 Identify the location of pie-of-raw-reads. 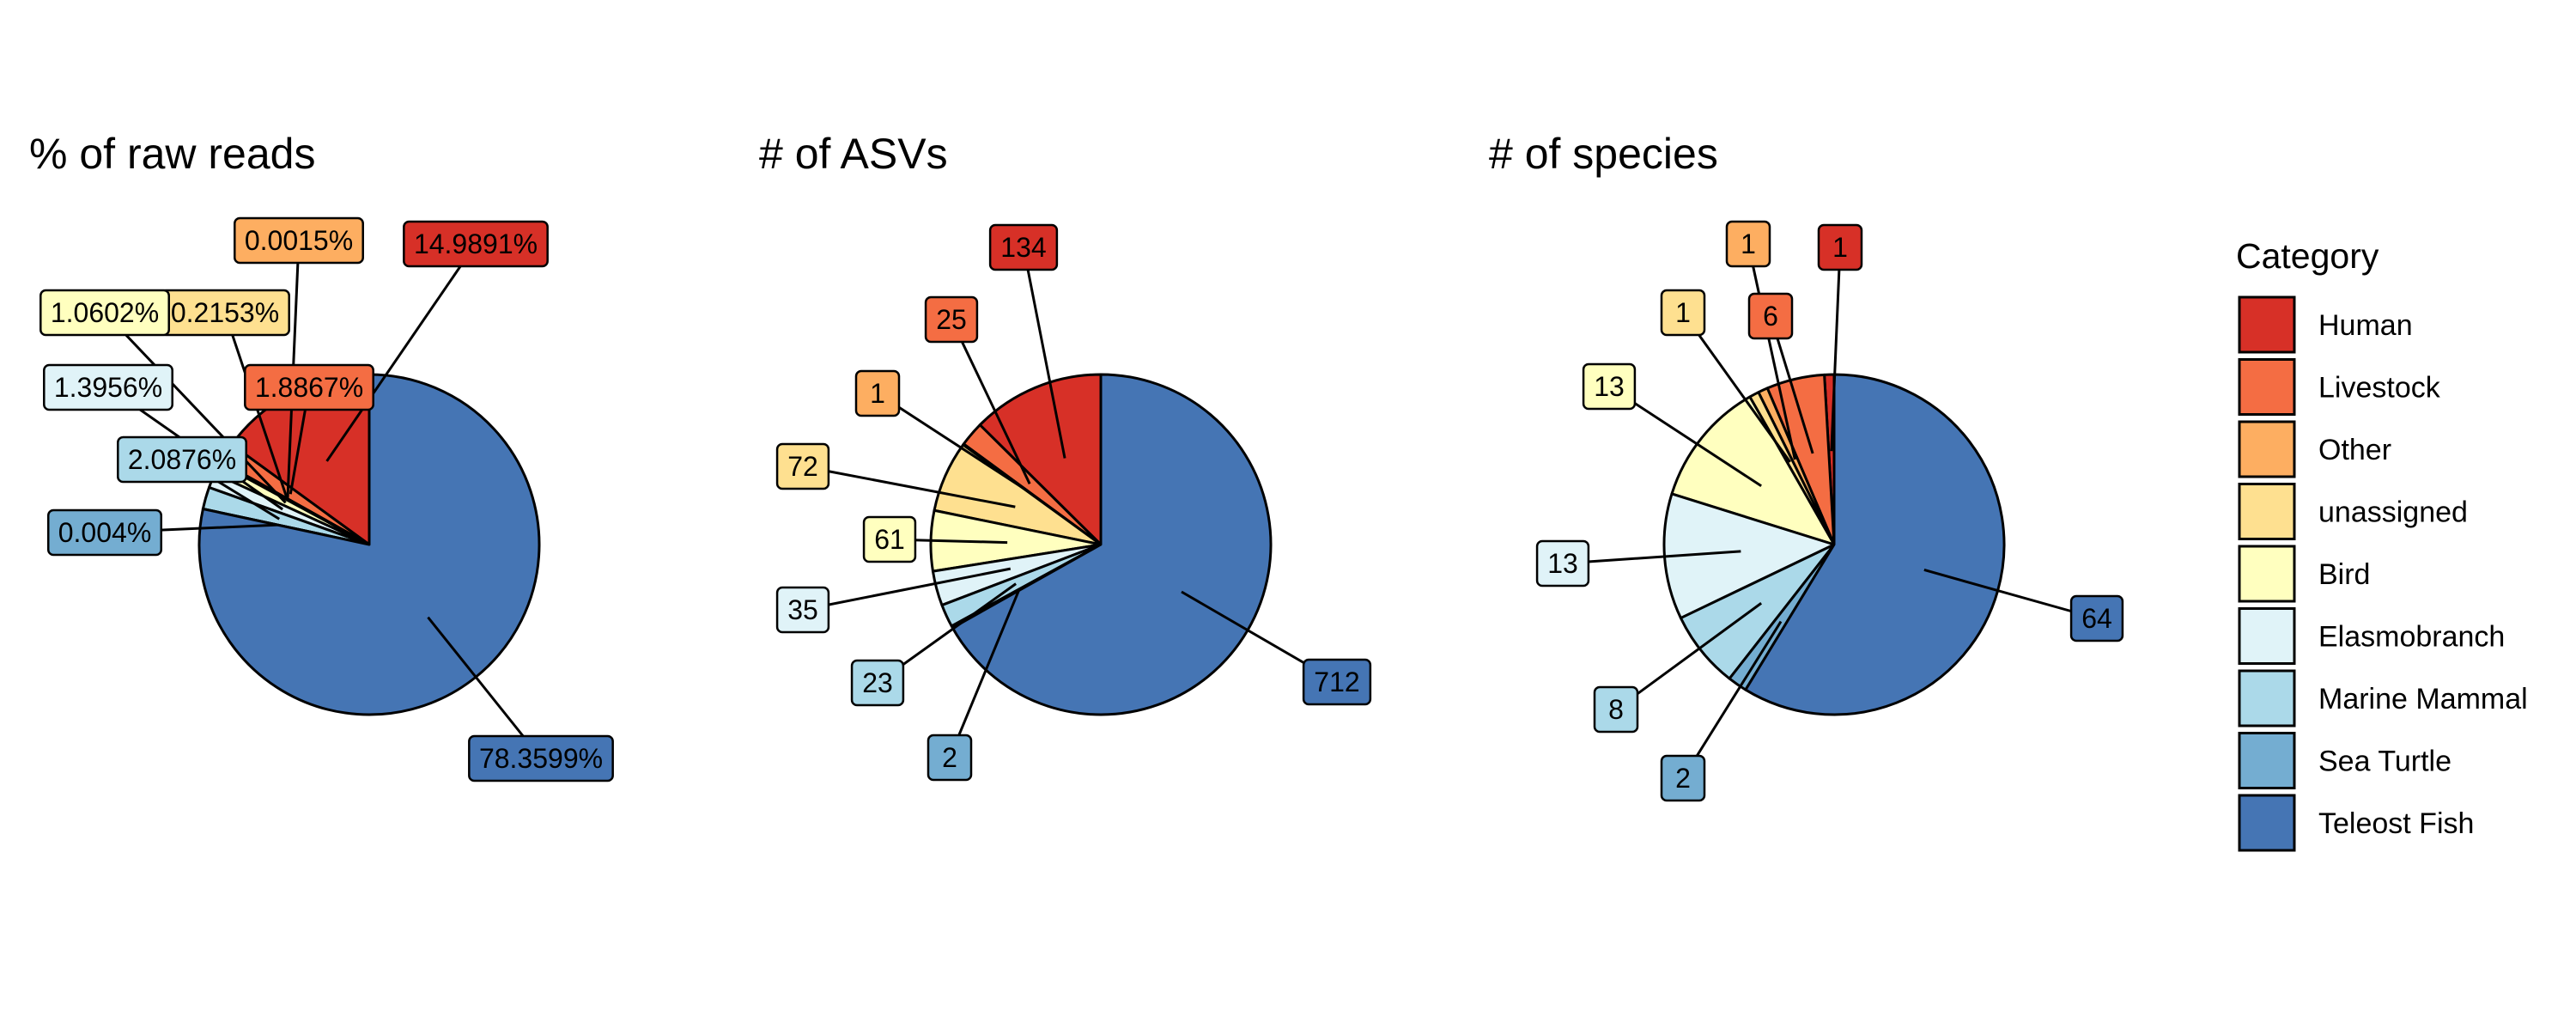
(369, 544).